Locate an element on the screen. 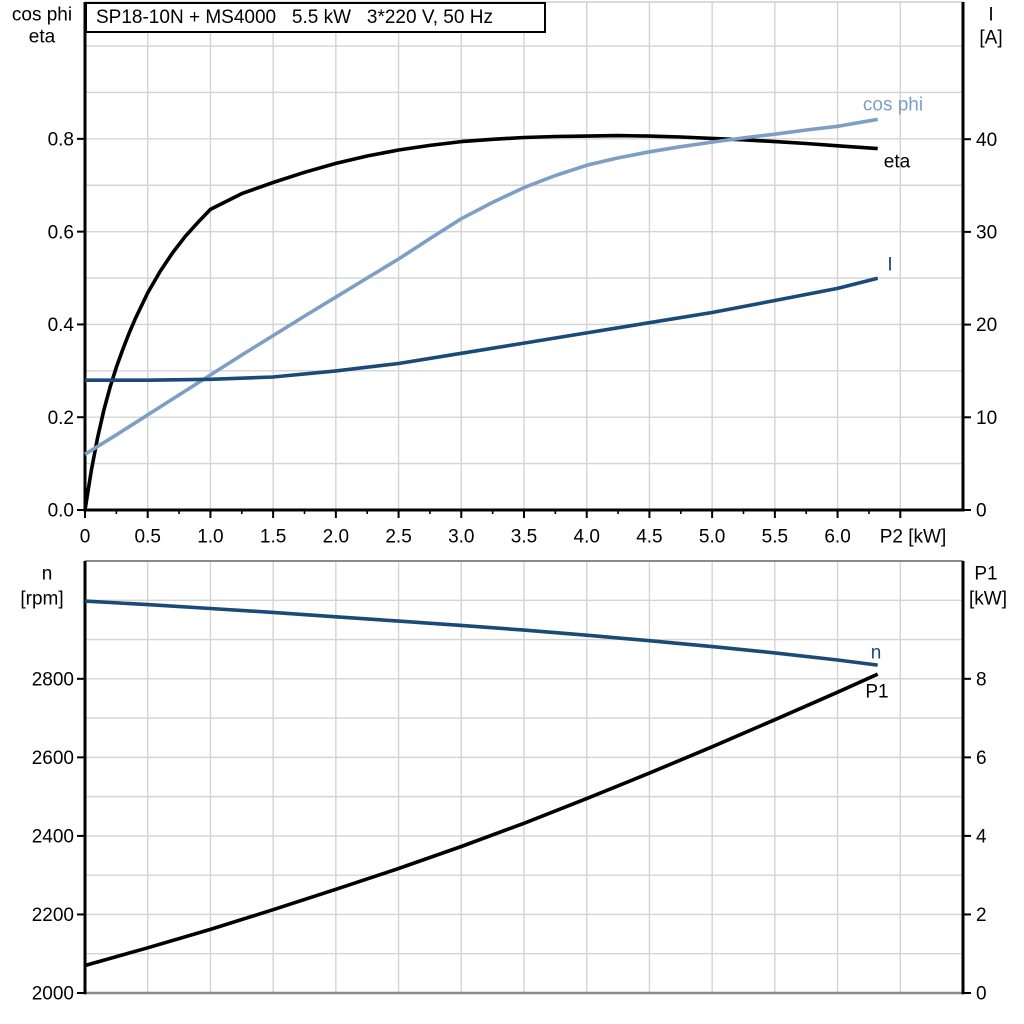  x-tick-label: 3.0 is located at coordinates (461, 537).